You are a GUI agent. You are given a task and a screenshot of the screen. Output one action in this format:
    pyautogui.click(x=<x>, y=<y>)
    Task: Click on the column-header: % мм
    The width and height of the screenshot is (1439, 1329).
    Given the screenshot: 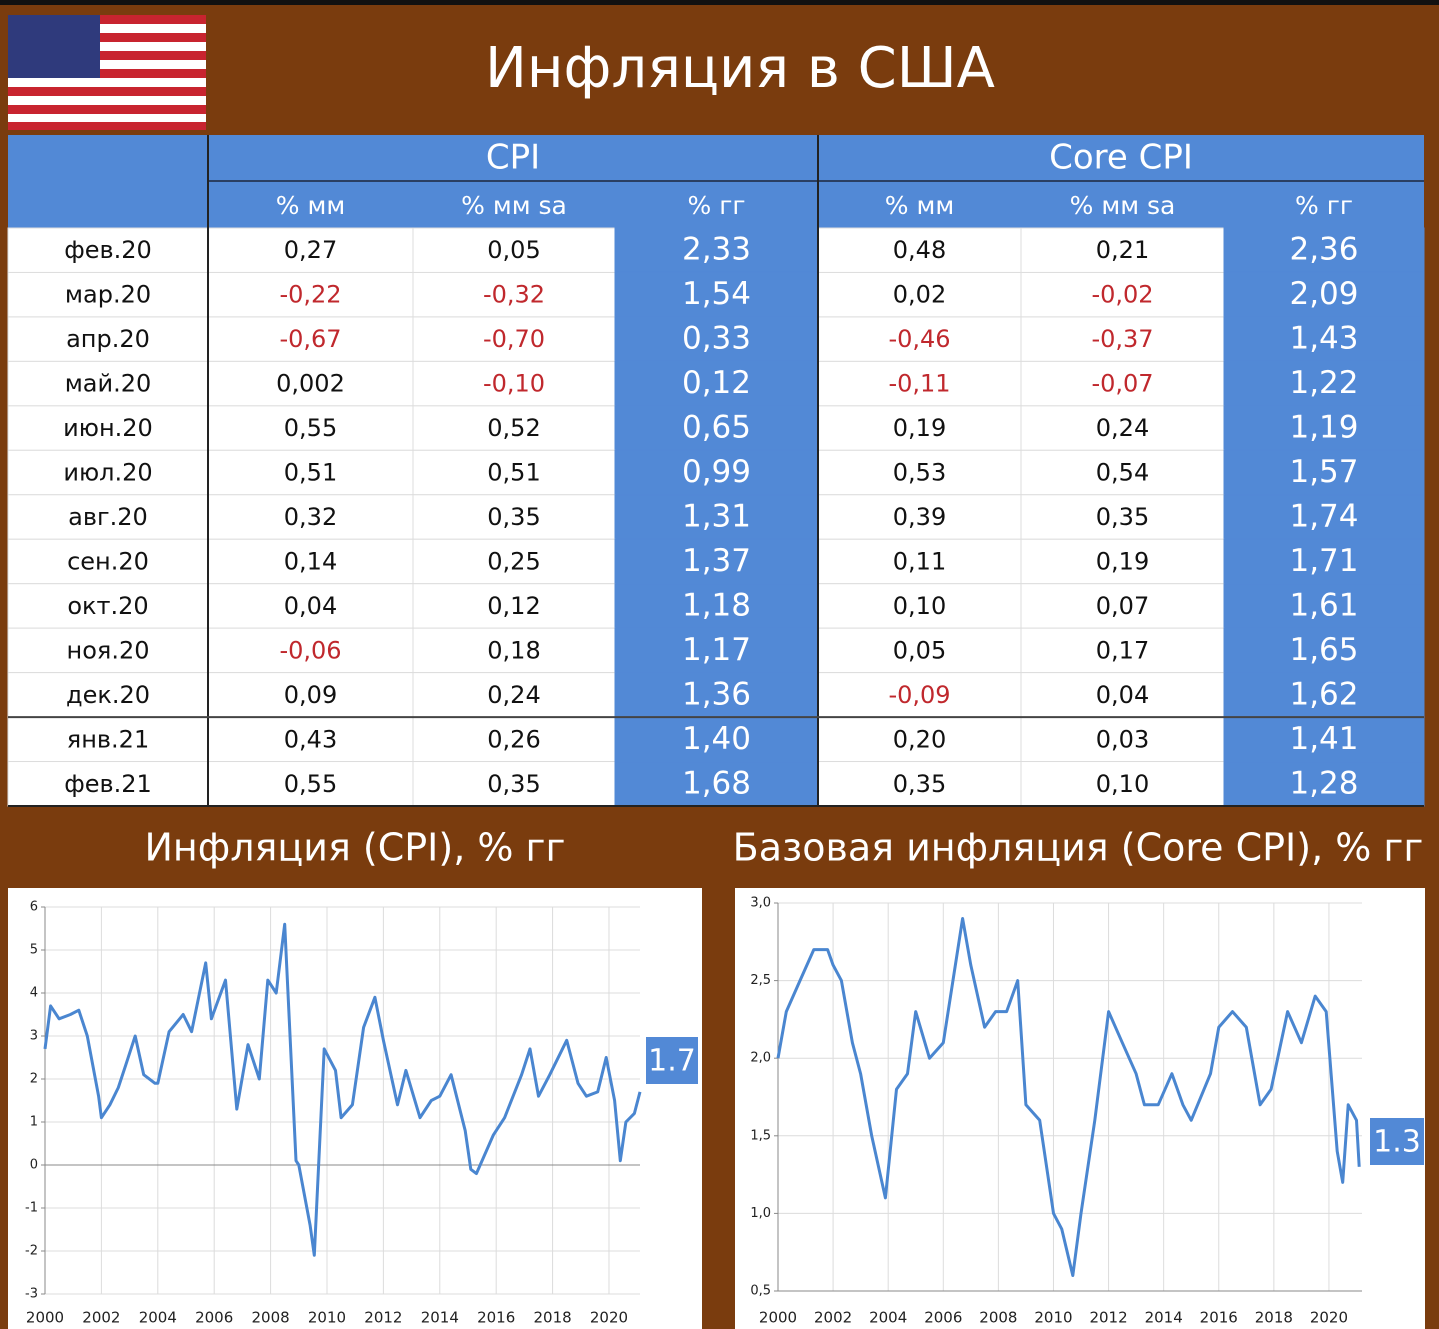 What is the action you would take?
    pyautogui.click(x=919, y=205)
    